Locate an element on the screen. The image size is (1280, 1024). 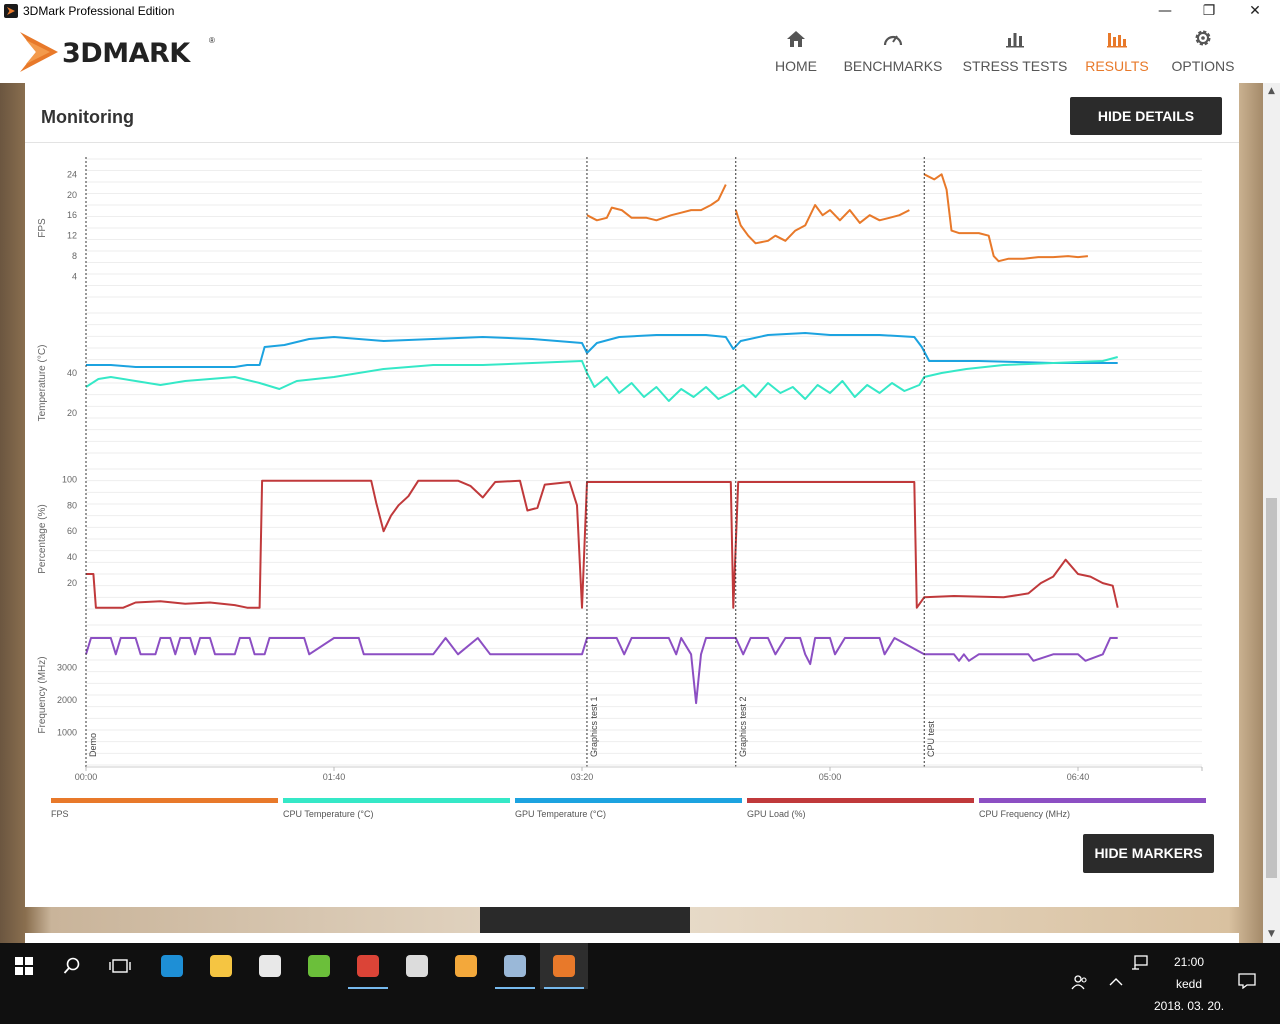
scroll-thumb is located at coordinates (1271, 688).